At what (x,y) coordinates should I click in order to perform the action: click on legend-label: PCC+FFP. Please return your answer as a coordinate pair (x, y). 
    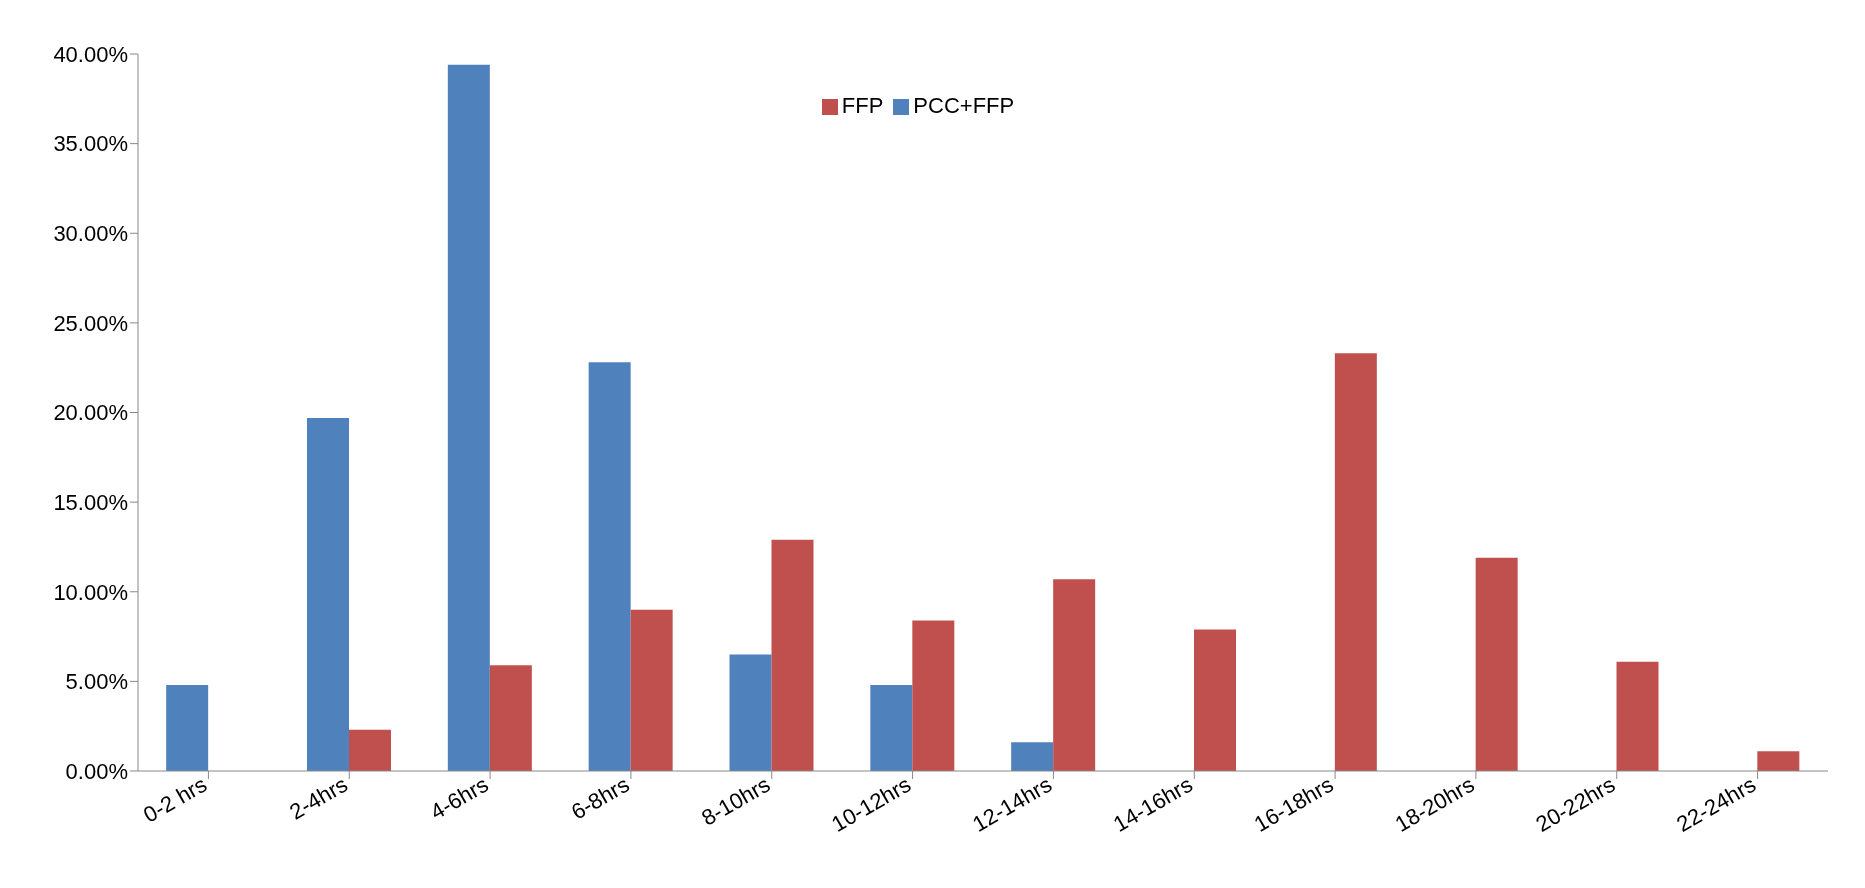
    Looking at the image, I should click on (964, 105).